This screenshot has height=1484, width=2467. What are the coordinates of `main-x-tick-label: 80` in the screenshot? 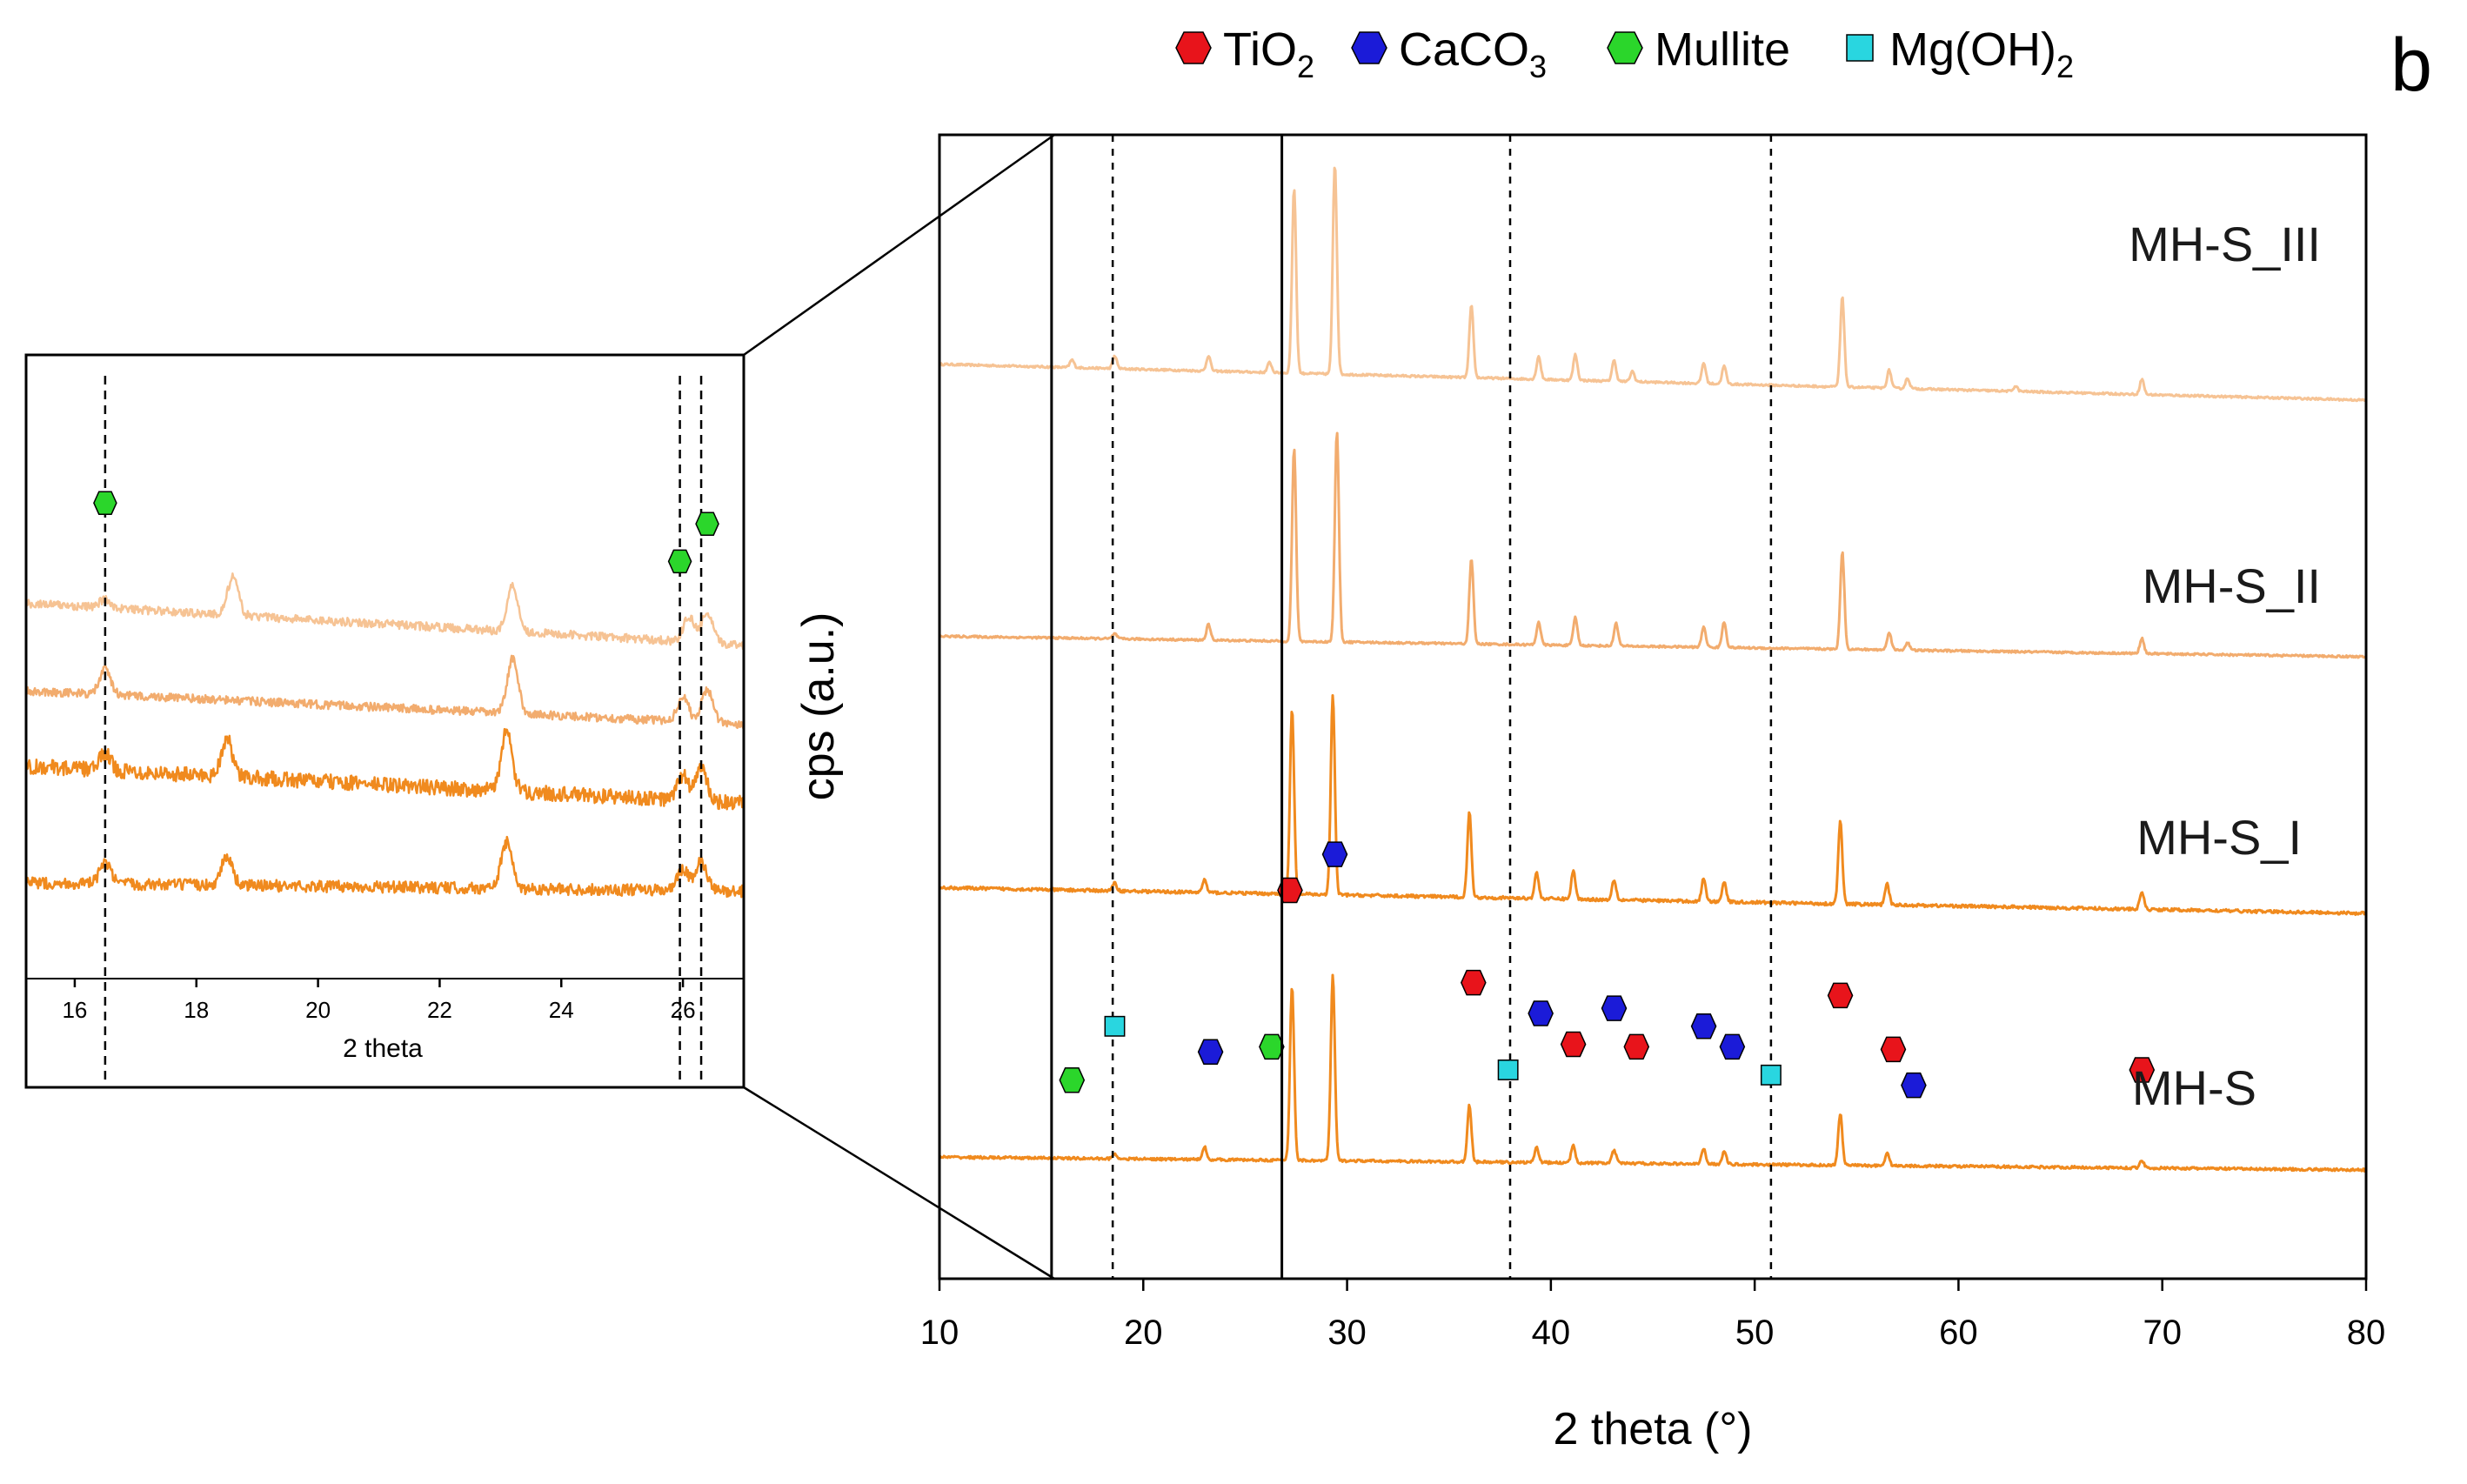 It's located at (2367, 1333).